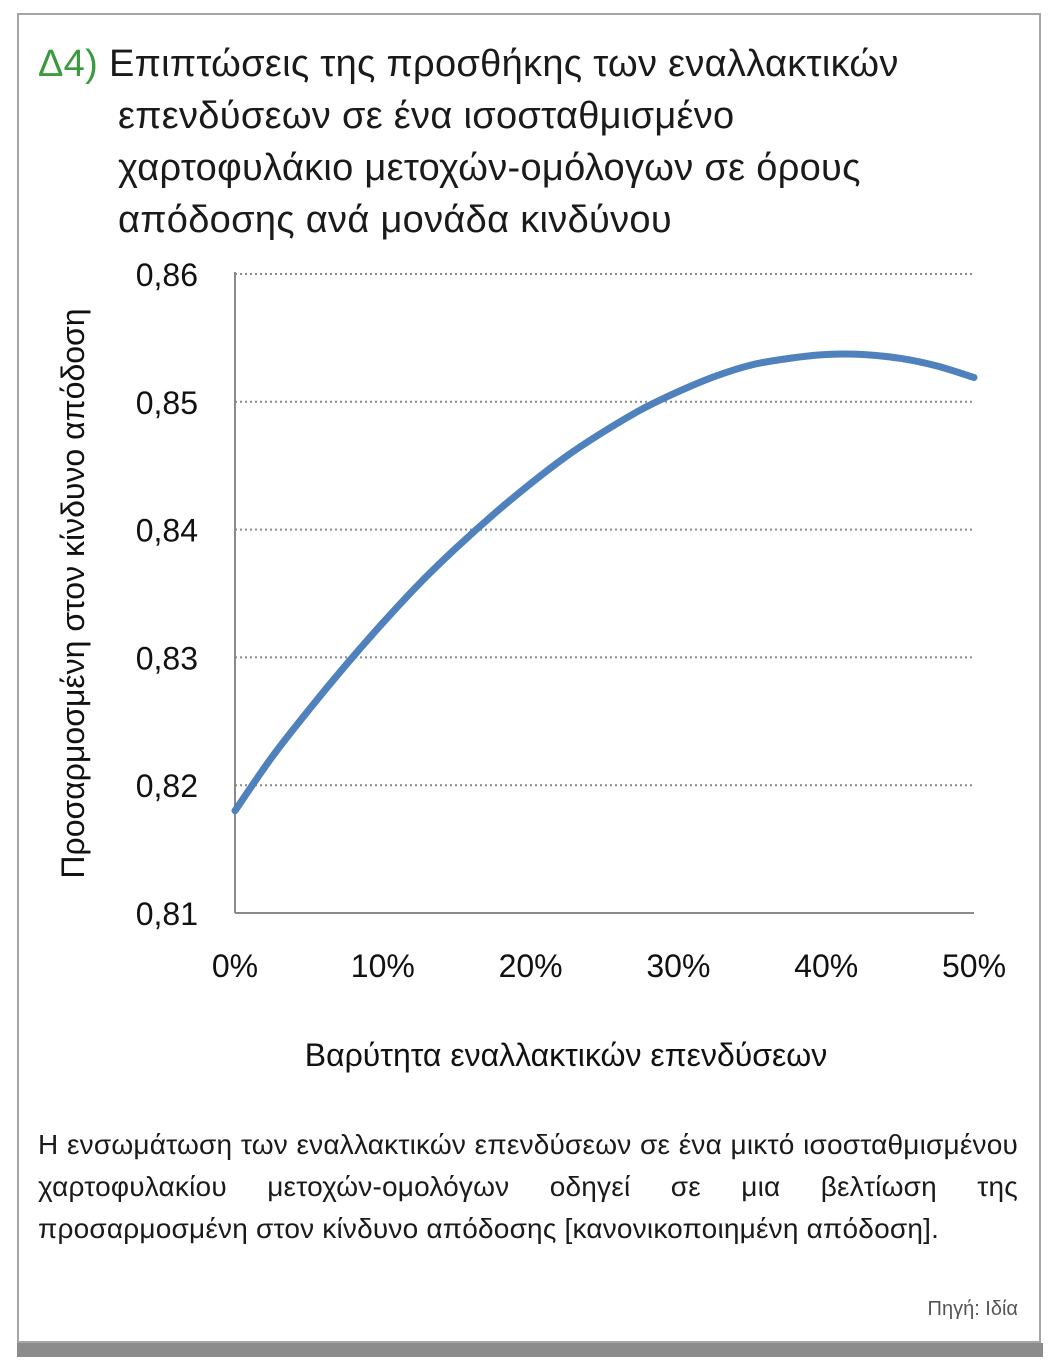 This screenshot has height=1364, width=1060. What do you see at coordinates (489, 168) in the screenshot?
I see `title-line-3: χαρτοφυλάκιο μετοχών-ομόλογων σε όρους` at bounding box center [489, 168].